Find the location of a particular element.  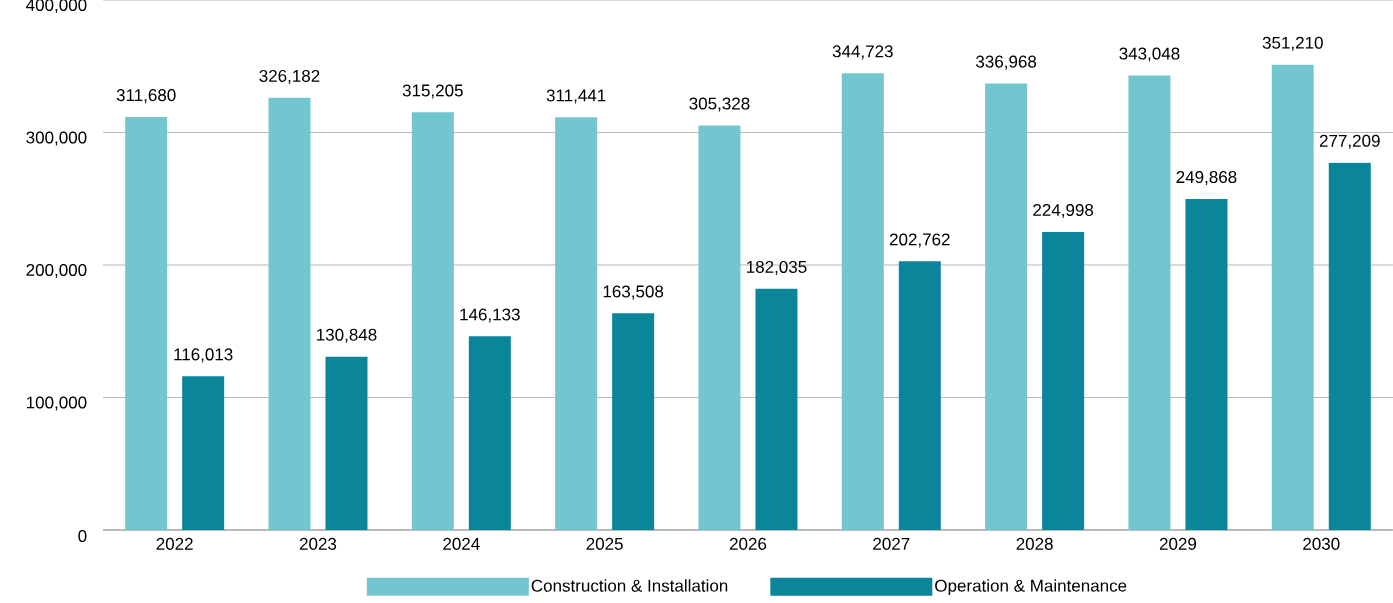

text: Construction & Installation is located at coordinates (629, 585).